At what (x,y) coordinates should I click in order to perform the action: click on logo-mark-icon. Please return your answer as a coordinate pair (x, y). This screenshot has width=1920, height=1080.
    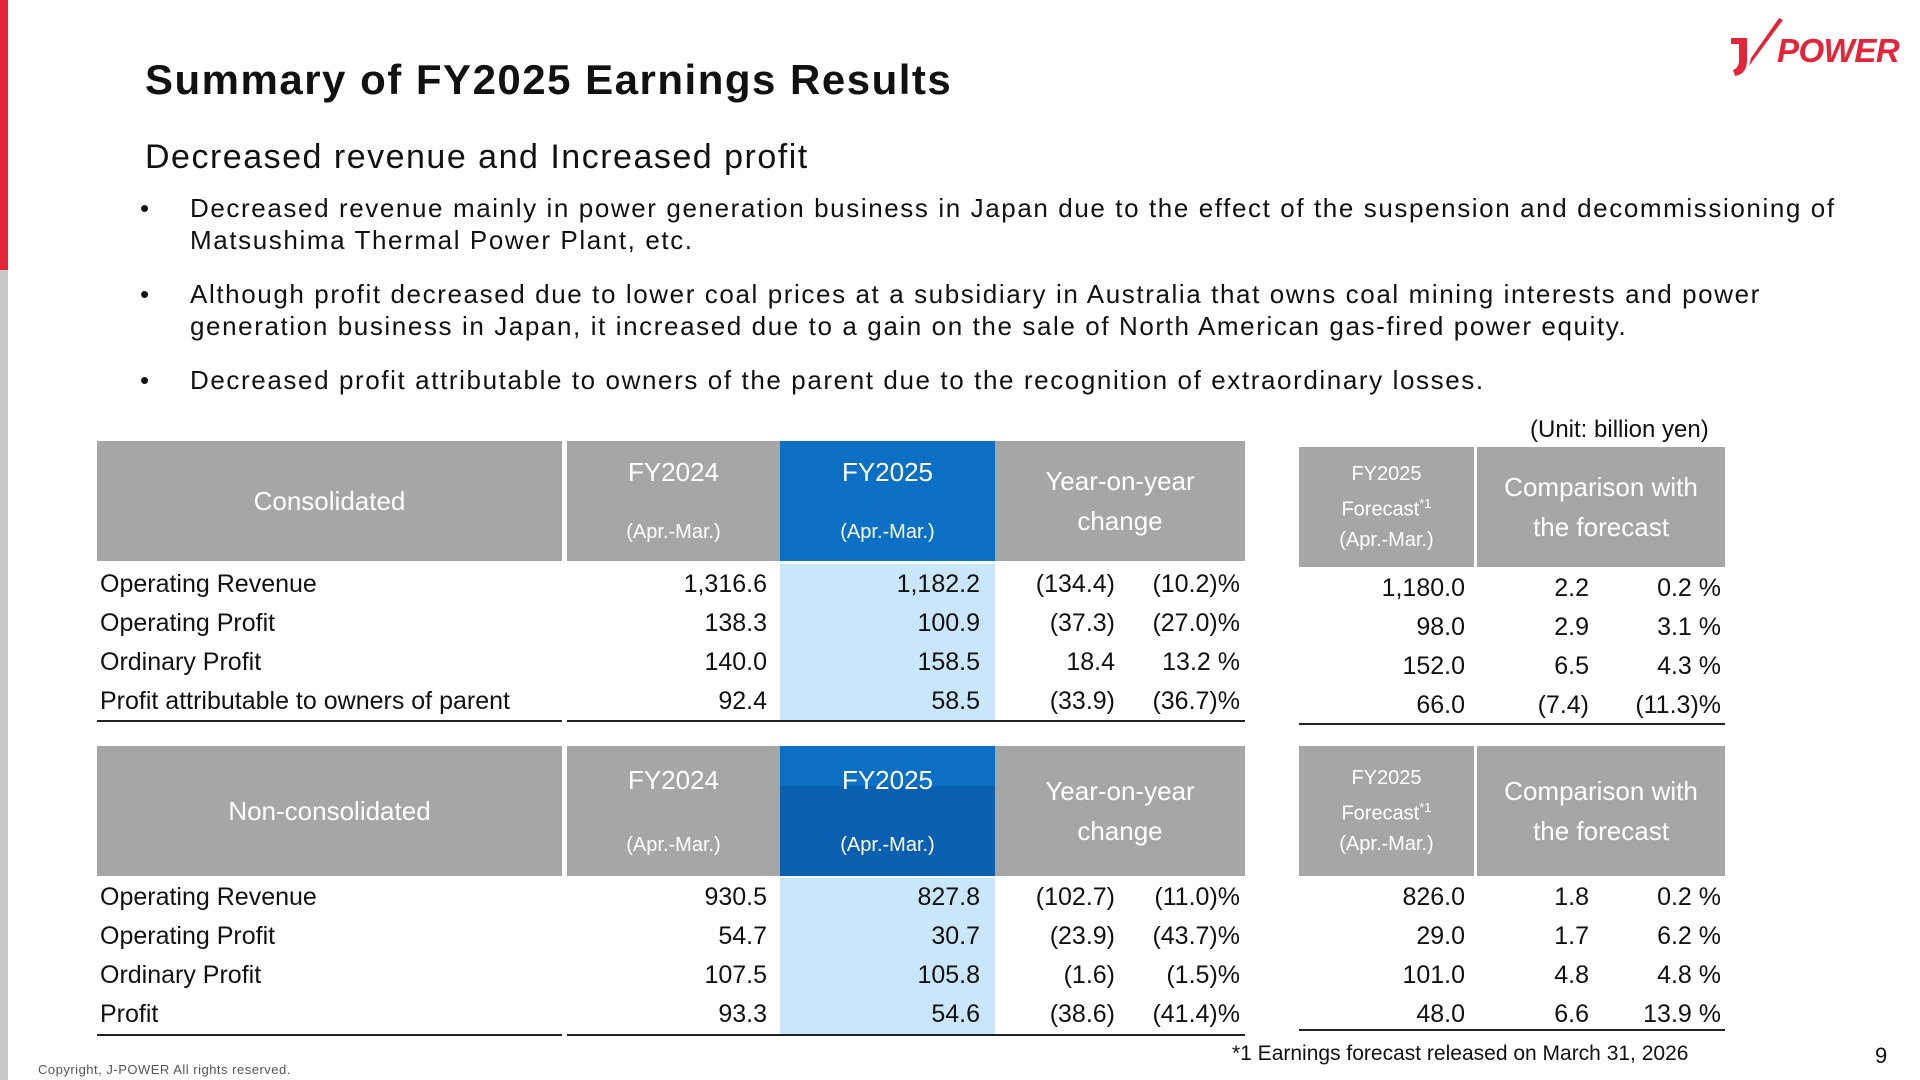
    Looking at the image, I should click on (1757, 47).